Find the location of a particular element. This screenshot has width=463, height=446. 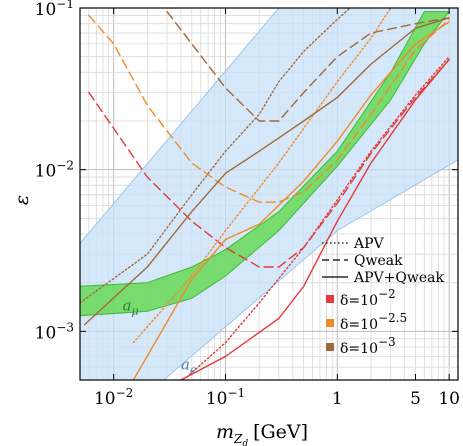

legend-color-label: δ=10−2.5 is located at coordinates (373, 322).